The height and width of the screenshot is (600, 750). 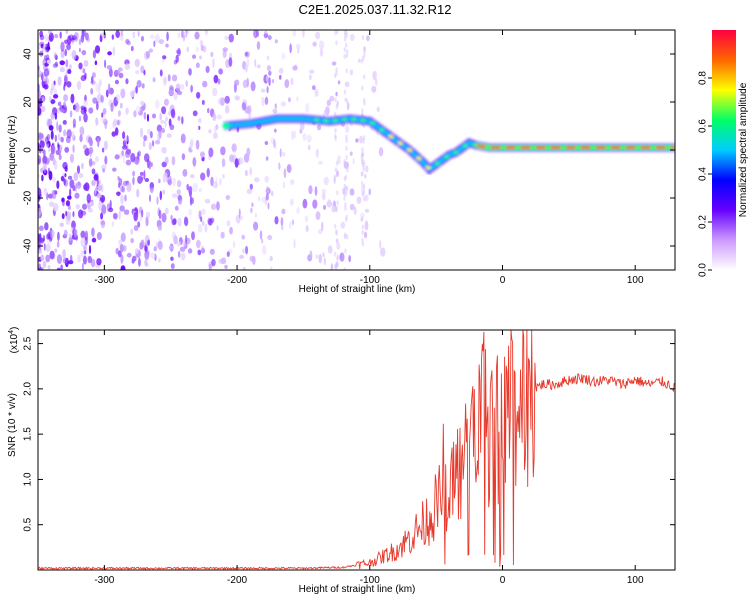 I want to click on spectrogram-x-tick-label: -300, so click(x=104, y=280).